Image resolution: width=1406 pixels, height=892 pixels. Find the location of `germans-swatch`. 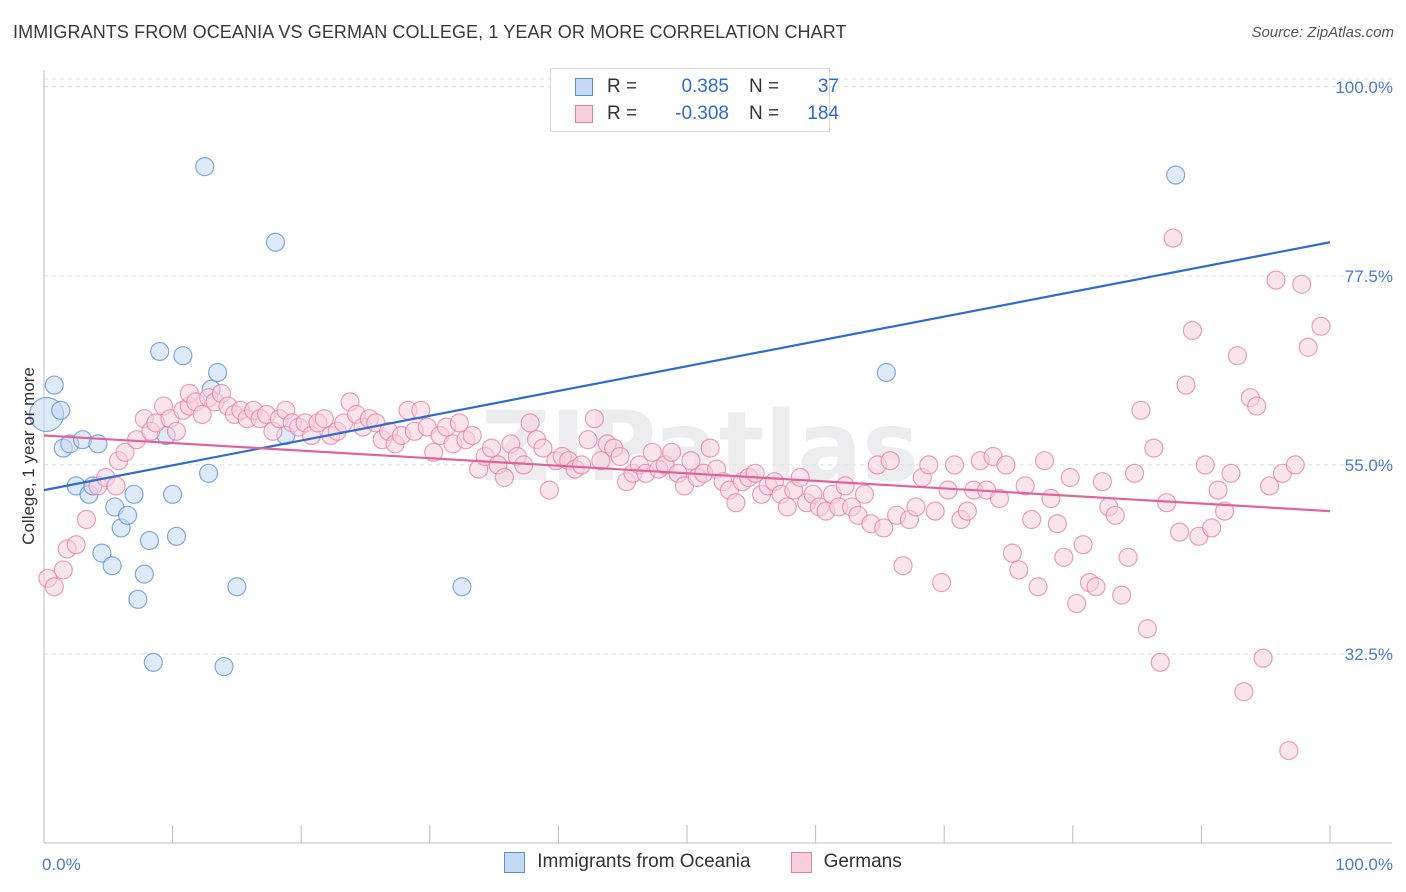

germans-swatch is located at coordinates (584, 114).